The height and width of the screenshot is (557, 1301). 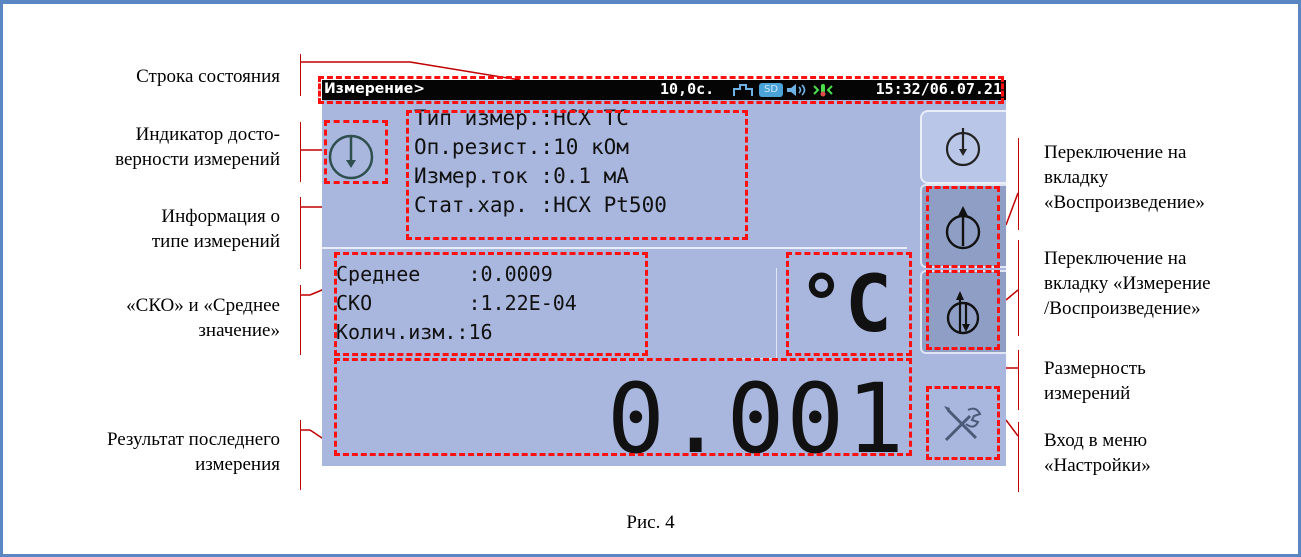 I want to click on bracket-validity, so click(x=300, y=152).